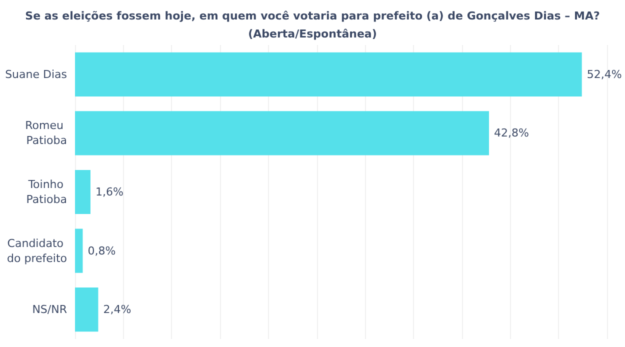 Image resolution: width=625 pixels, height=347 pixels. What do you see at coordinates (102, 251) in the screenshot?
I see `data-label: 0,8%` at bounding box center [102, 251].